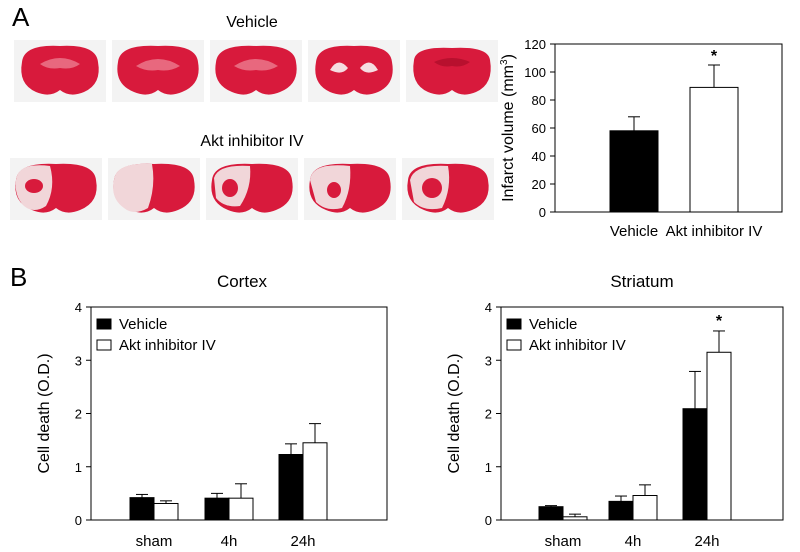 The image size is (800, 552). What do you see at coordinates (508, 133) in the screenshot?
I see `y-axis-label-text: Infarct volume (mm` at bounding box center [508, 133].